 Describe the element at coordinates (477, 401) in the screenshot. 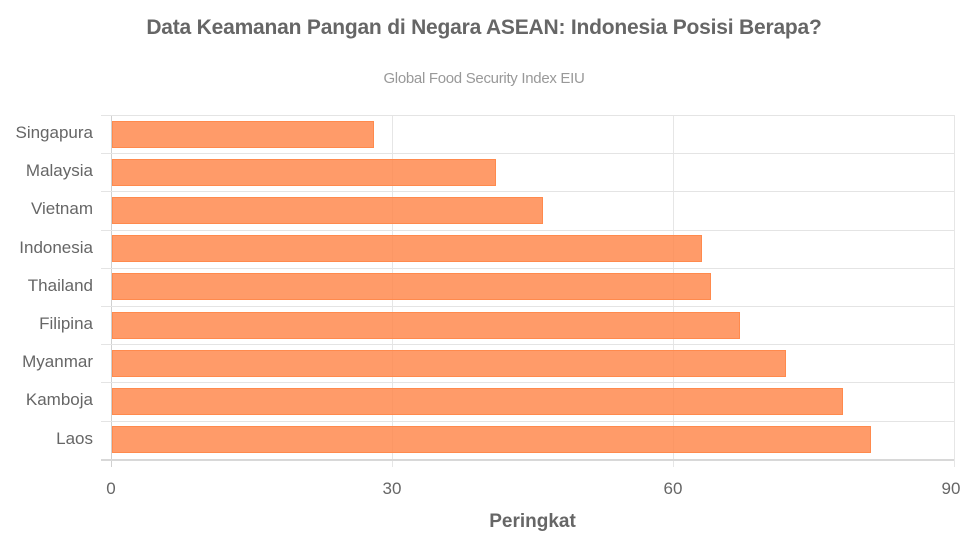

I see `bar-kamboja` at that location.